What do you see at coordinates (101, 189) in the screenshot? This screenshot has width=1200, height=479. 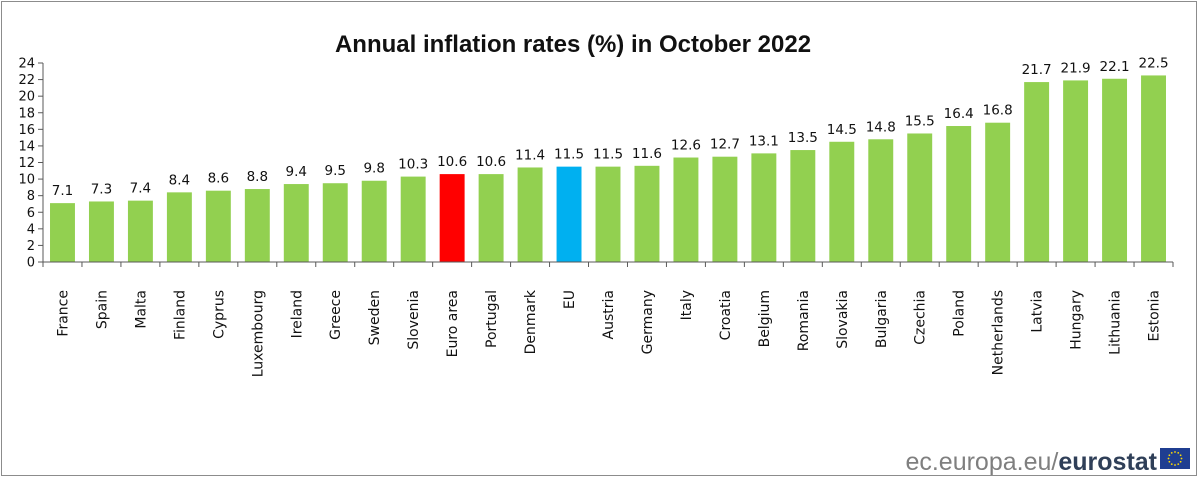 I see `bar-value-label: 7.3` at bounding box center [101, 189].